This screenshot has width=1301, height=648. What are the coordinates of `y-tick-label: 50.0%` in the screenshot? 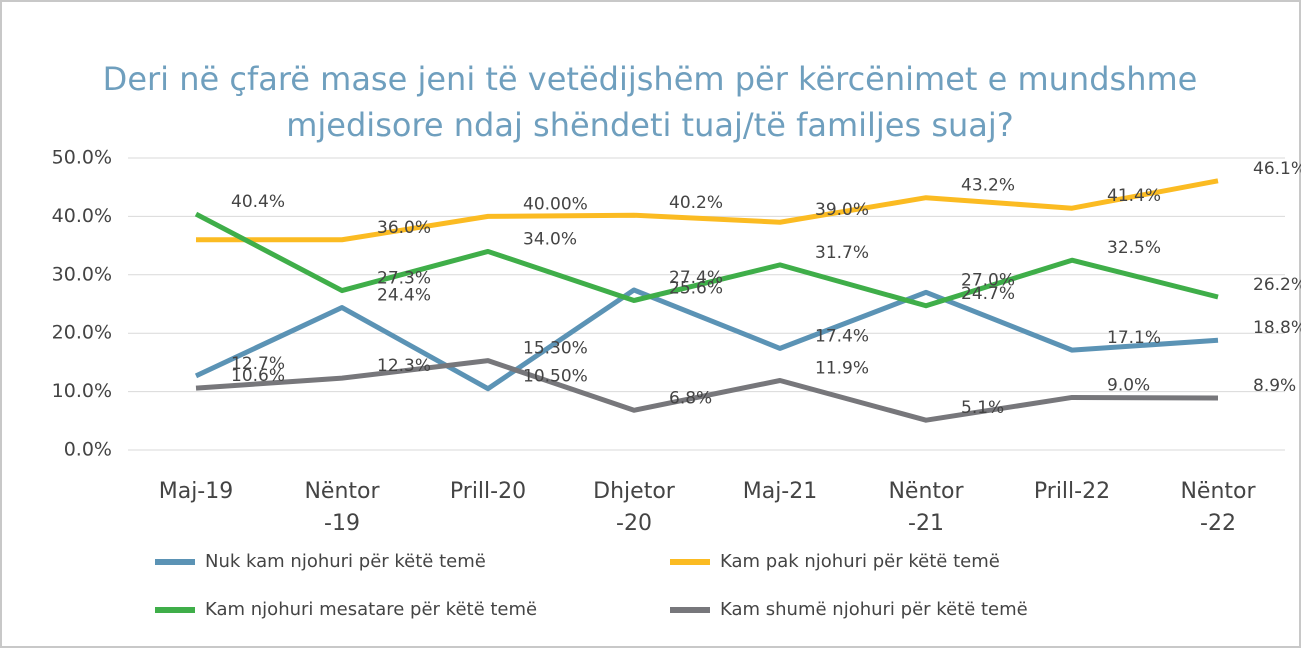 It's located at (82, 158).